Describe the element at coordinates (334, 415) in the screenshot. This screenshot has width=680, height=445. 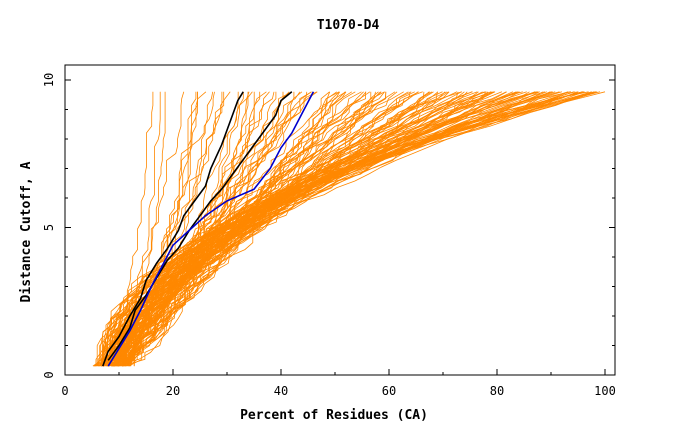
I see `x-axis-label: Percent of Residues (CA)` at that location.